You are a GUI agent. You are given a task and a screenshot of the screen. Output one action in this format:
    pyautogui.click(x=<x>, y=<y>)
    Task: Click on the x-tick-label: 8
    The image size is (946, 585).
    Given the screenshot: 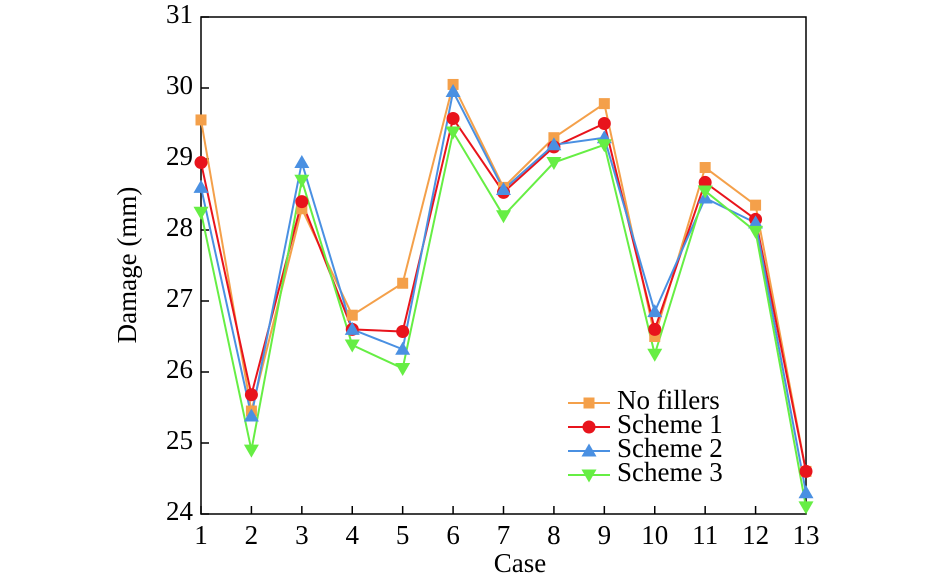 What is the action you would take?
    pyautogui.click(x=554, y=535)
    